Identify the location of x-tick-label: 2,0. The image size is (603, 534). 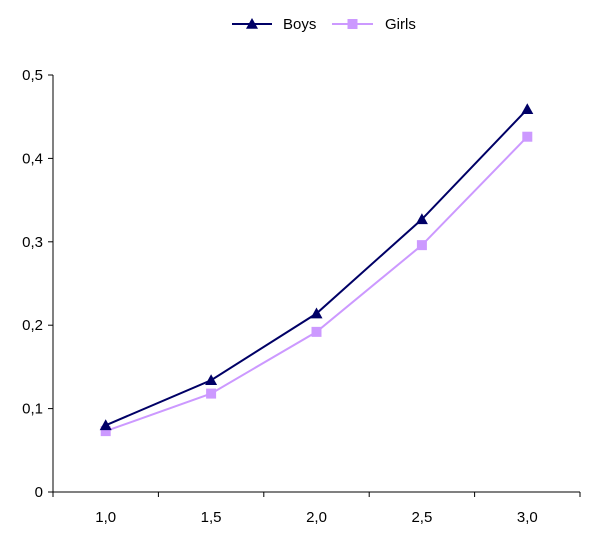
(316, 517).